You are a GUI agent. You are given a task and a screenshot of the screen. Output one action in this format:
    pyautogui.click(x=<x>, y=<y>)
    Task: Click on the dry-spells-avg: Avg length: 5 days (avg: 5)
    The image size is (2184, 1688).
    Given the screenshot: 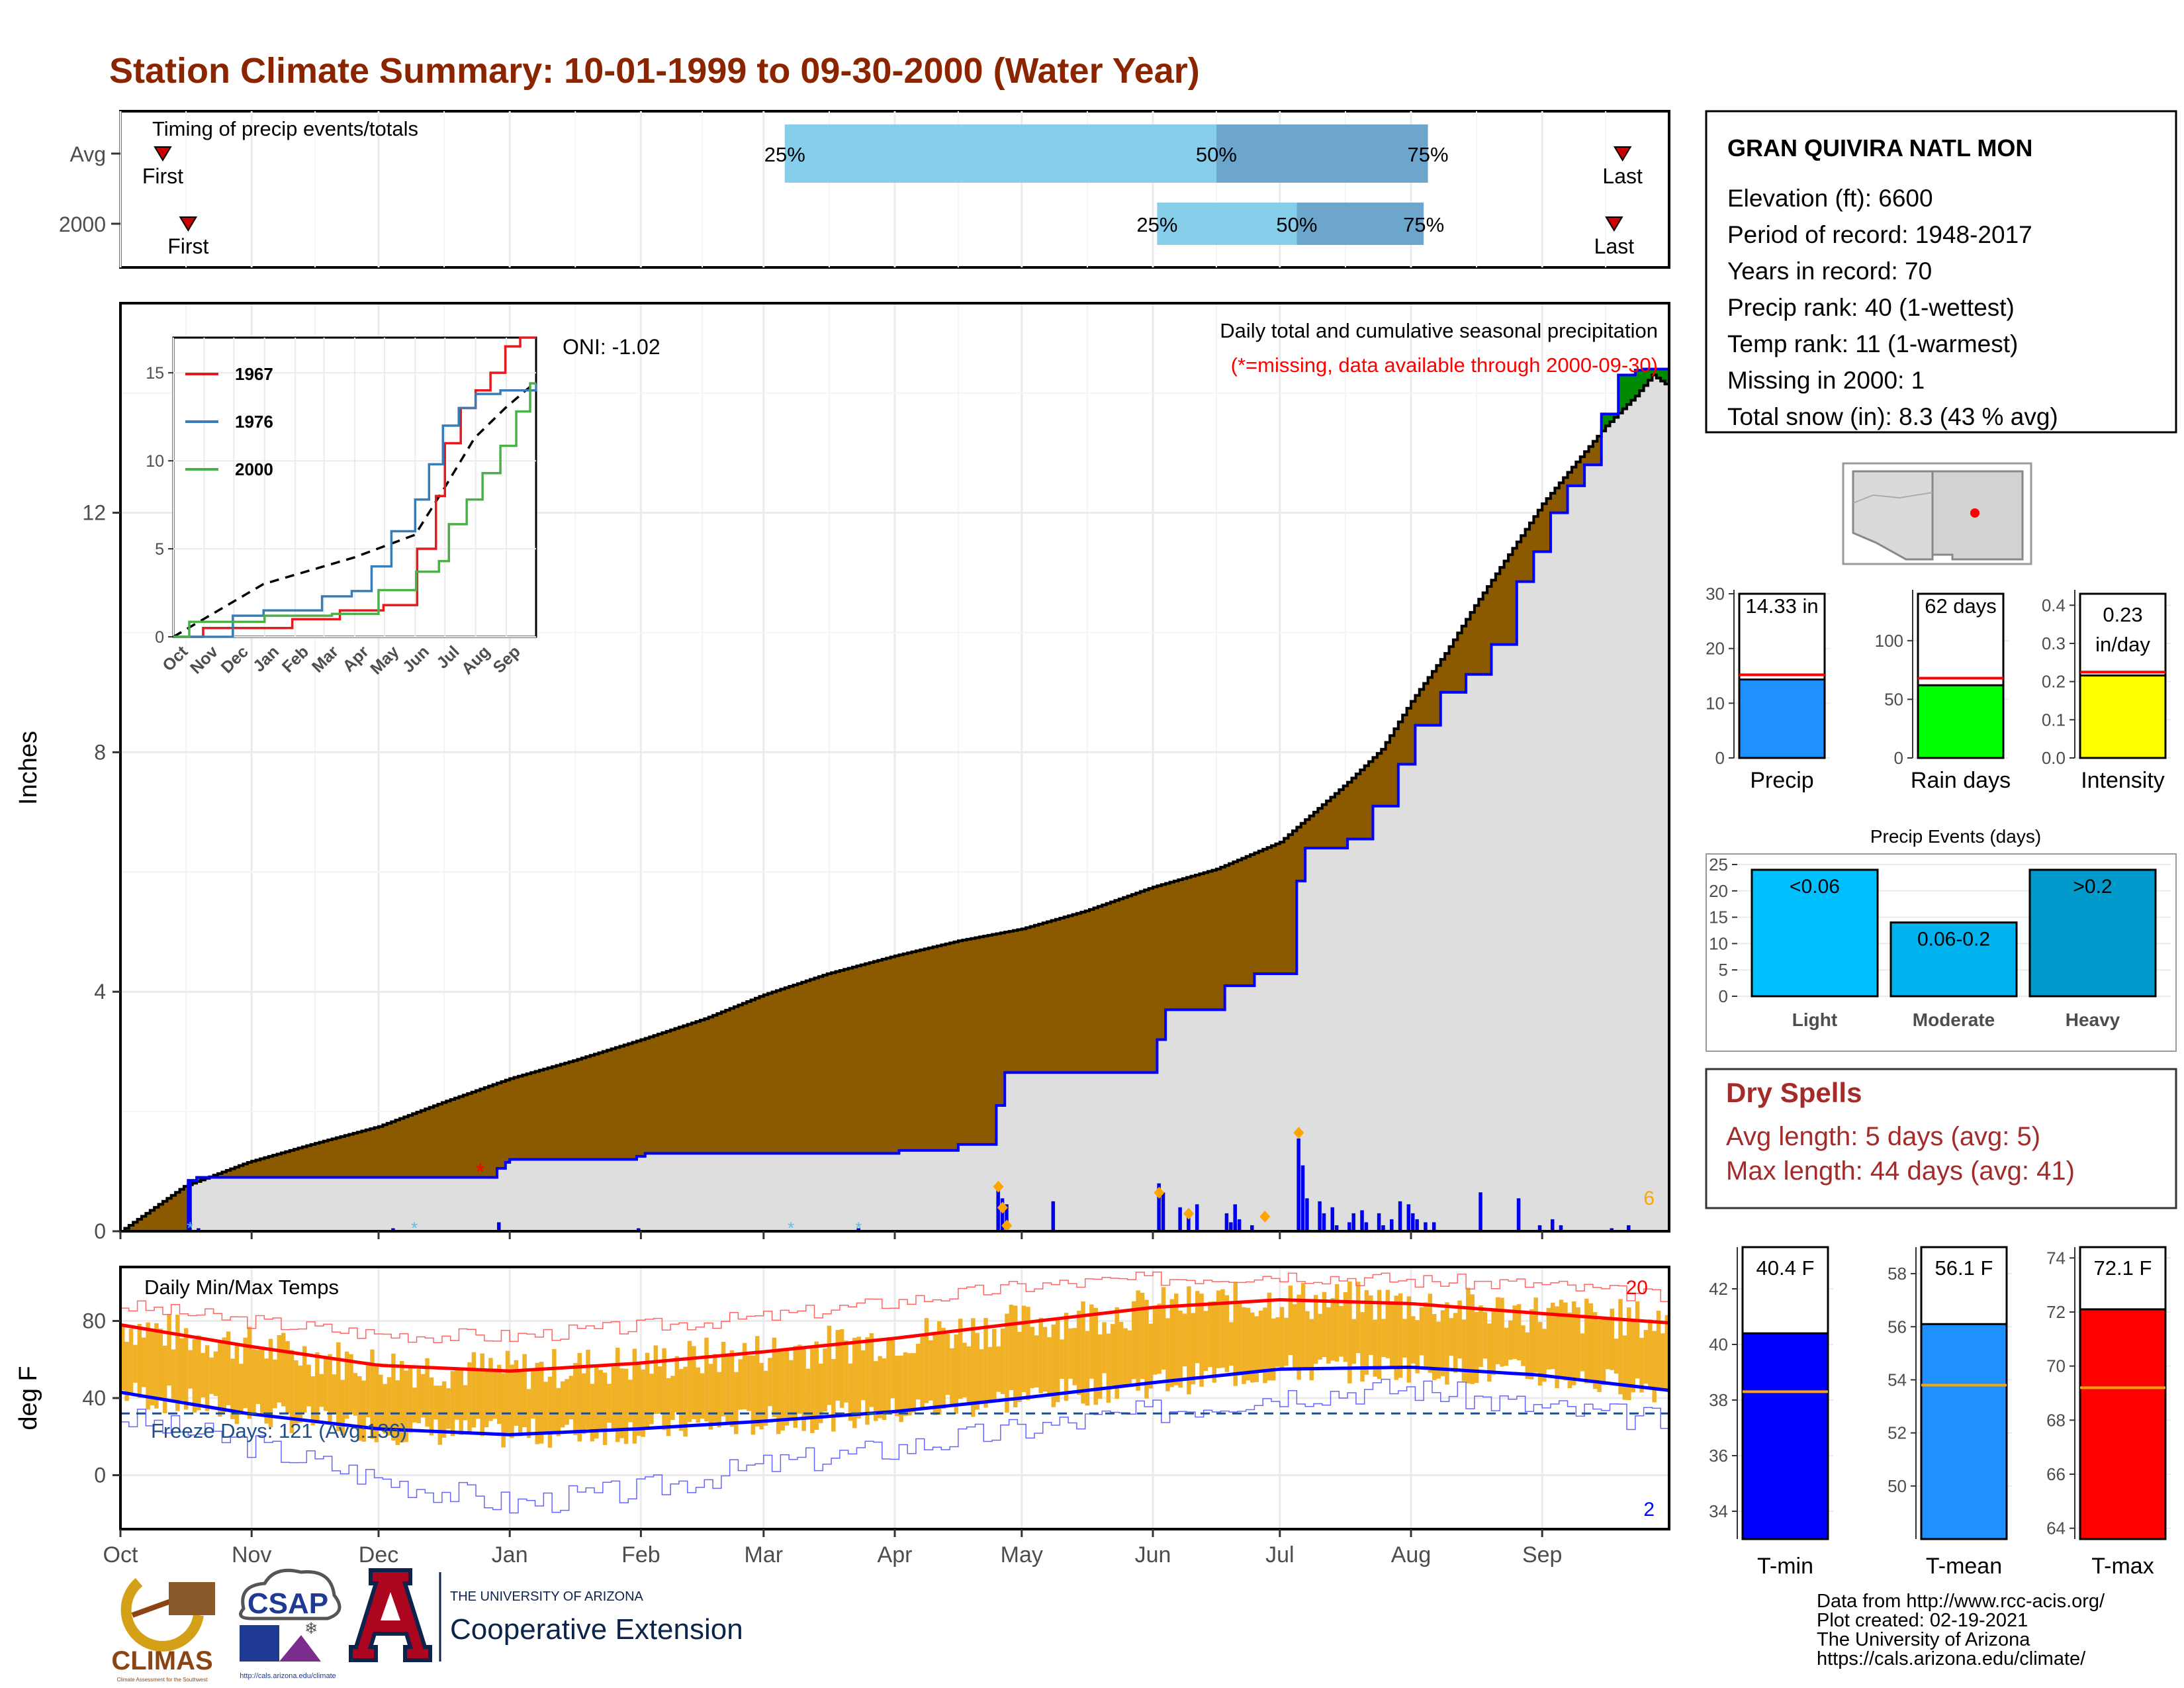 What is the action you would take?
    pyautogui.click(x=1883, y=1136)
    